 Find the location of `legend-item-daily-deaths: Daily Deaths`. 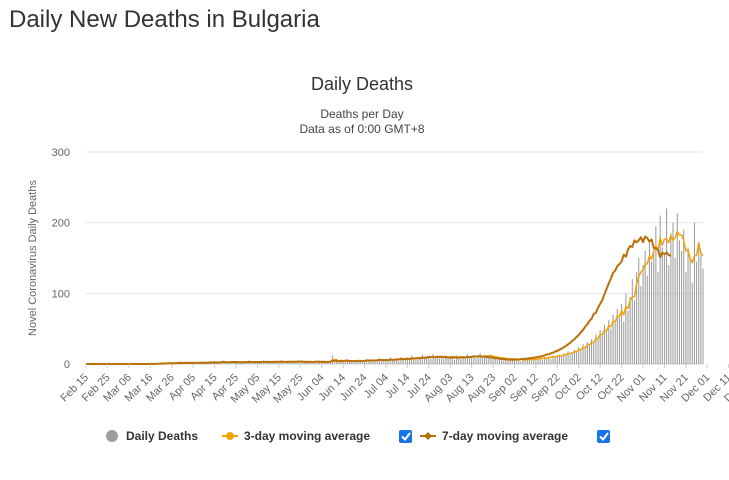

legend-item-daily-deaths: Daily Deaths is located at coordinates (152, 436).